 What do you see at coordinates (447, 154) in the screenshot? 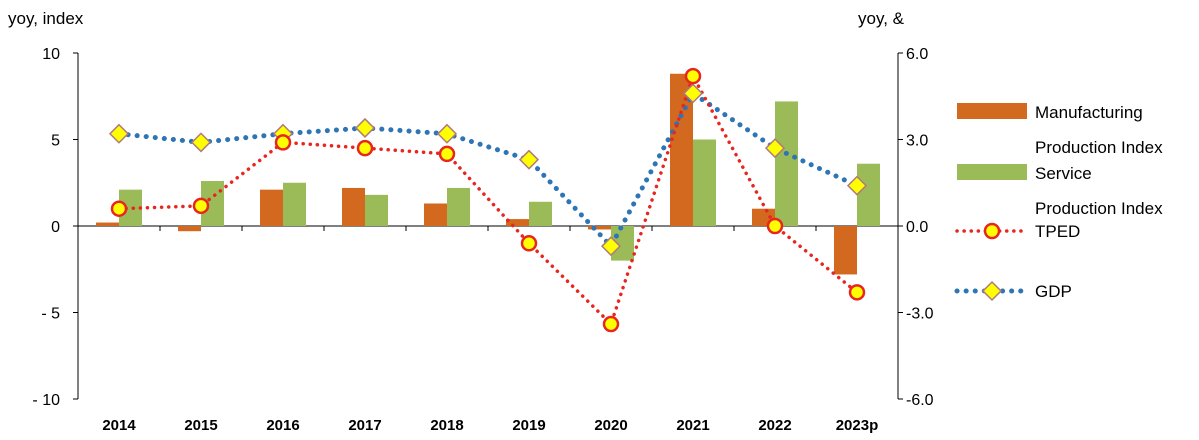
I see `tped-point-2018` at bounding box center [447, 154].